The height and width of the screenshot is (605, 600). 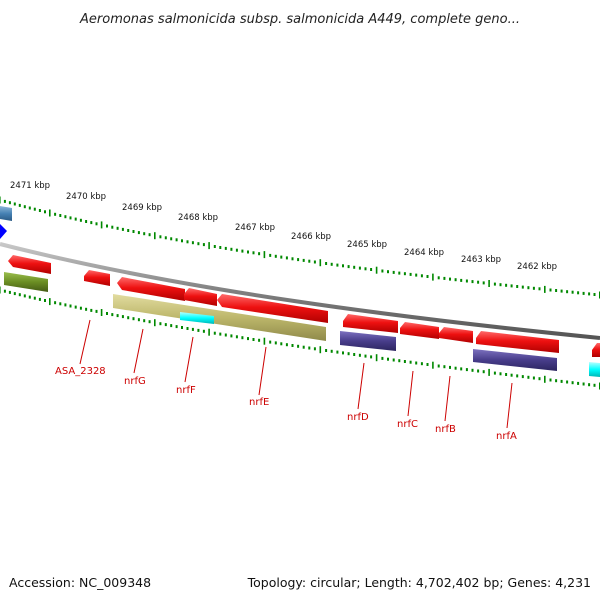 I want to click on gene-label-nrfe: nrfE, so click(x=259, y=402).